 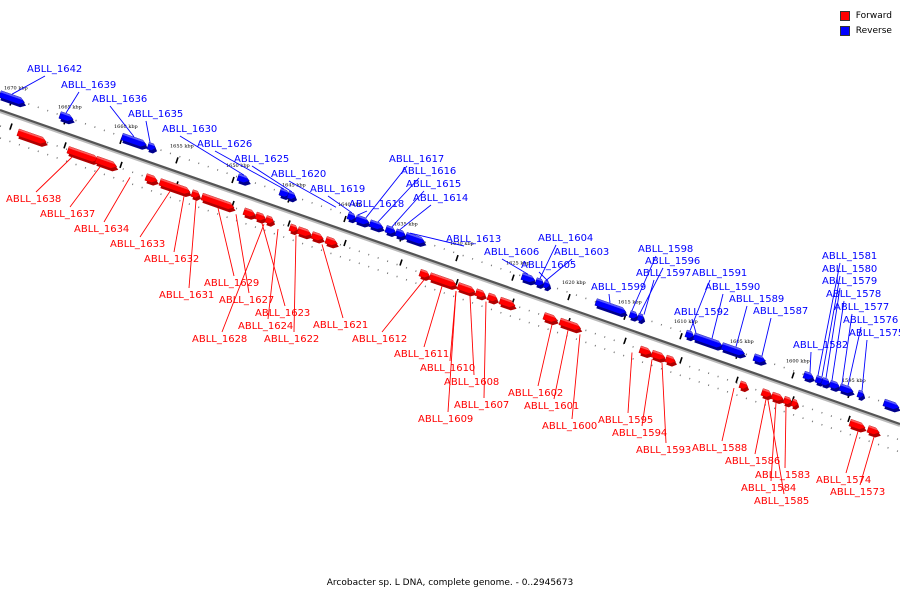 I want to click on gene-label-ABLL_1608: ABLL_1608, so click(x=471, y=382).